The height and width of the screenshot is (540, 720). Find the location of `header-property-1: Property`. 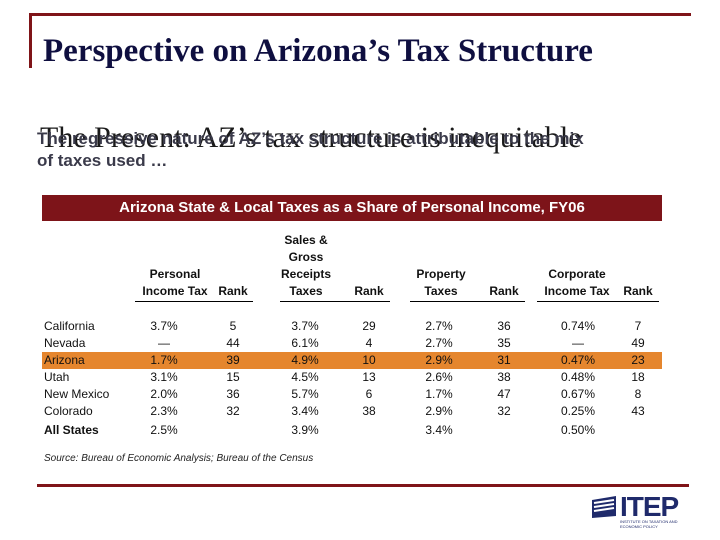

header-property-1: Property is located at coordinates (441, 274).